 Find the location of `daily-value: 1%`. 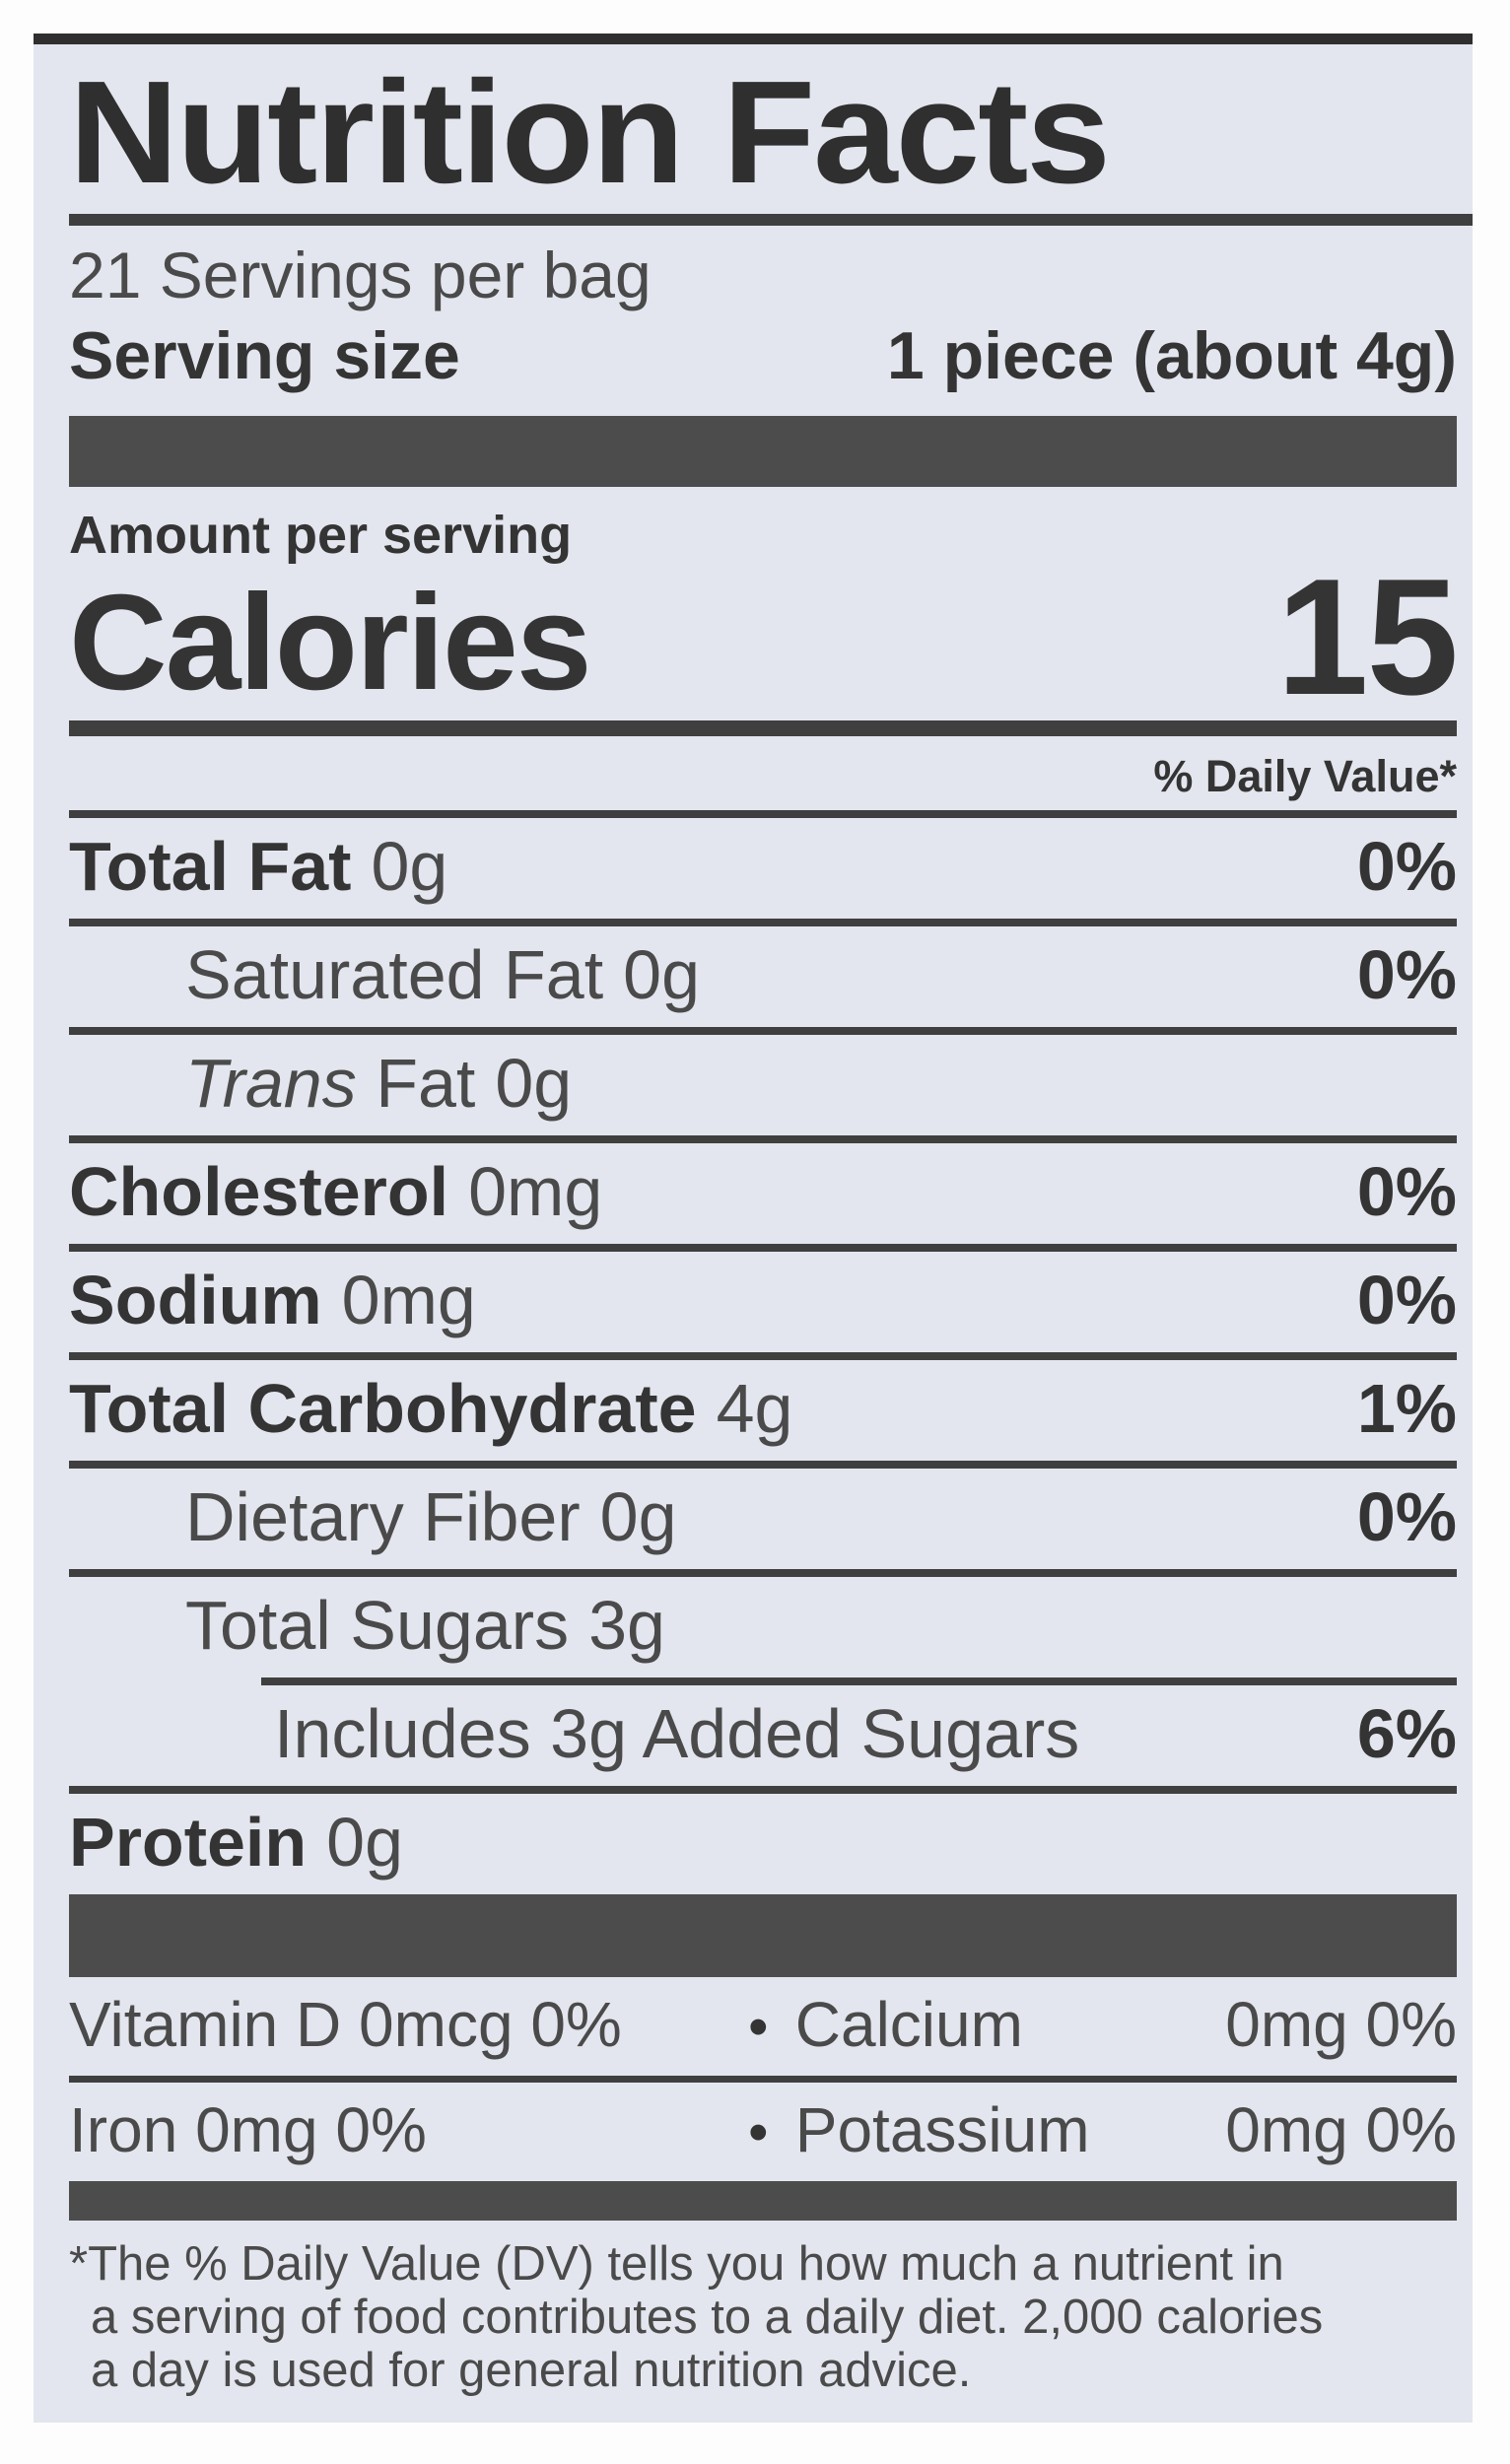

daily-value: 1% is located at coordinates (1406, 1408).